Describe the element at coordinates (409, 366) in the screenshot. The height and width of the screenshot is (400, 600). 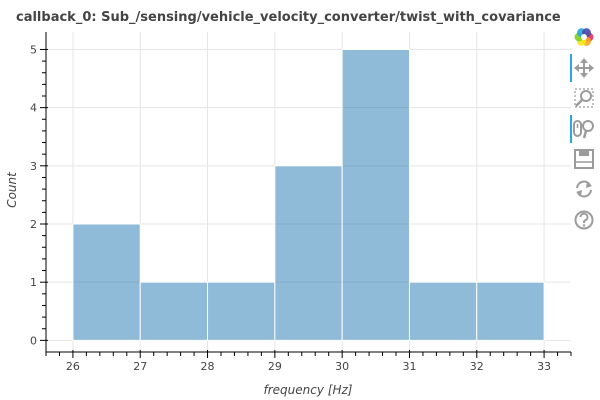
I see `x-tick-label: 31` at that location.